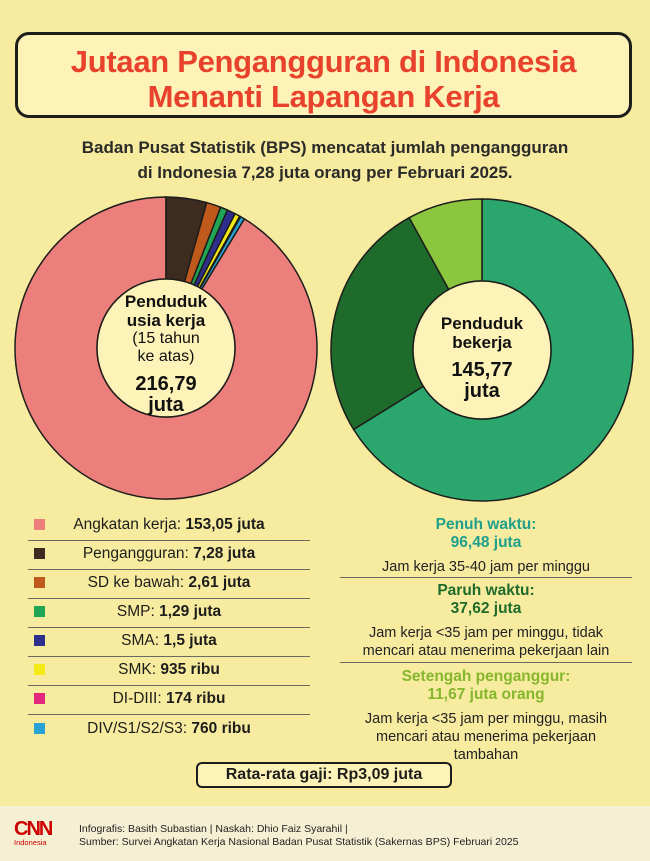  Describe the element at coordinates (379, 774) in the screenshot. I see `salary-value: Rp3,09 juta` at that location.